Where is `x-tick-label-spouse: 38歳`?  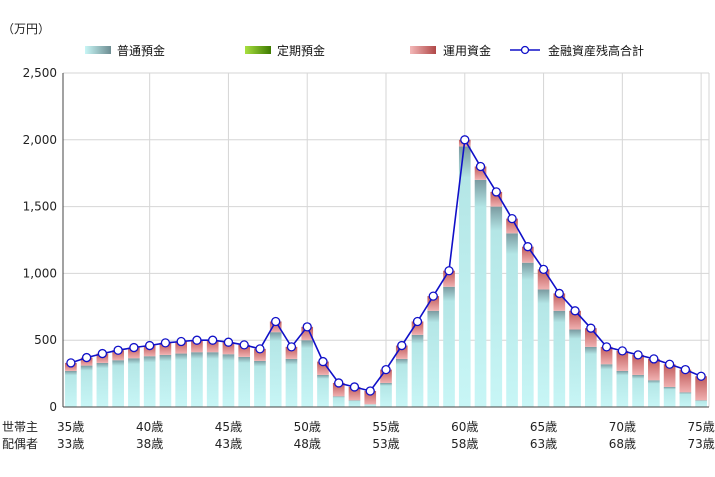
x-tick-label-spouse: 38歳 is located at coordinates (149, 444).